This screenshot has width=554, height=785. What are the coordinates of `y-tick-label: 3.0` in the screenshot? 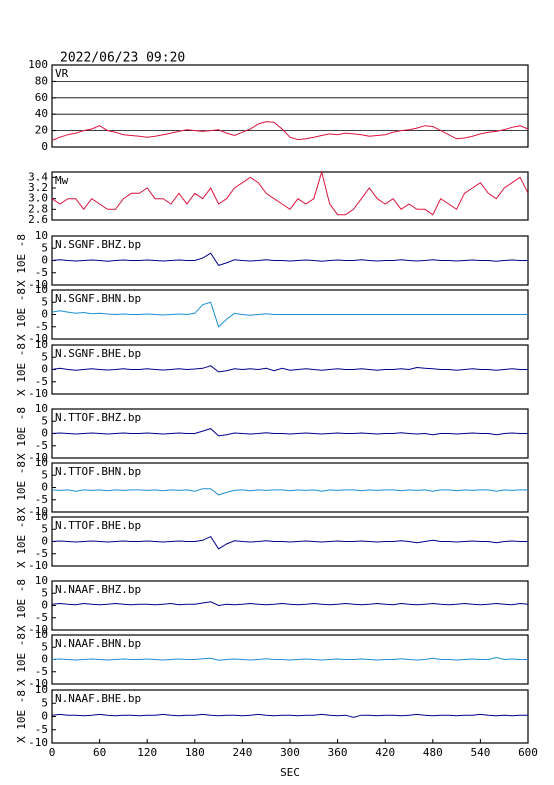 It's located at (38, 198).